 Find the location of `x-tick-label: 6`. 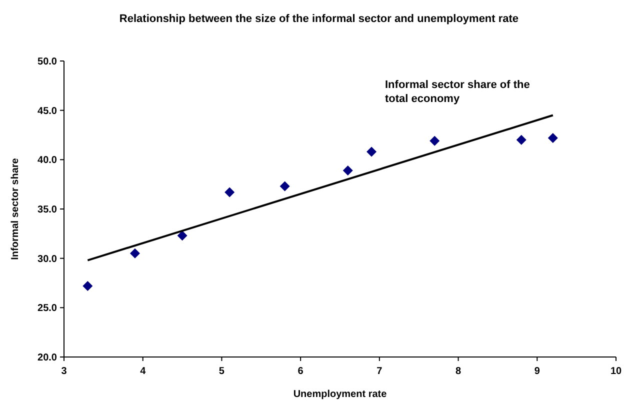

x-tick-label: 6 is located at coordinates (301, 371).